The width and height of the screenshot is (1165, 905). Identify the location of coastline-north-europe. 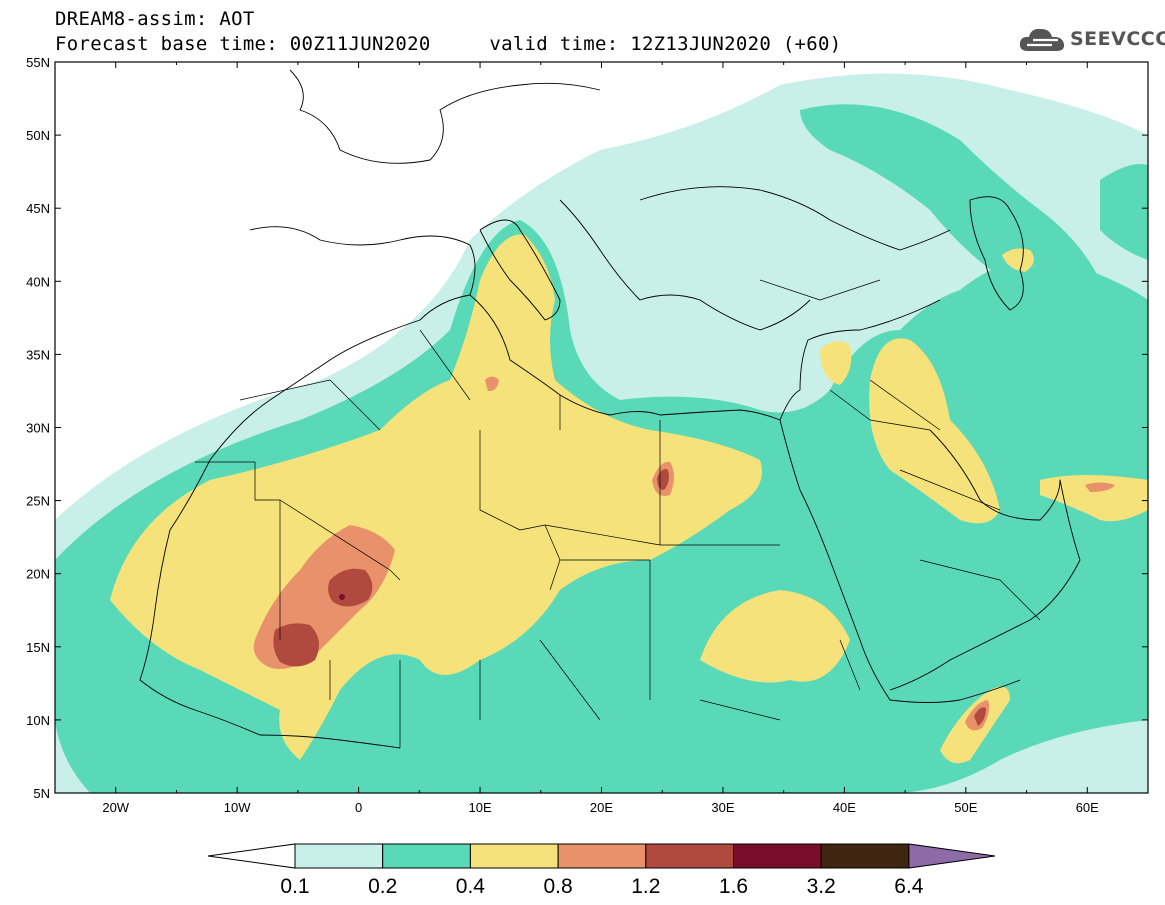
(445, 116).